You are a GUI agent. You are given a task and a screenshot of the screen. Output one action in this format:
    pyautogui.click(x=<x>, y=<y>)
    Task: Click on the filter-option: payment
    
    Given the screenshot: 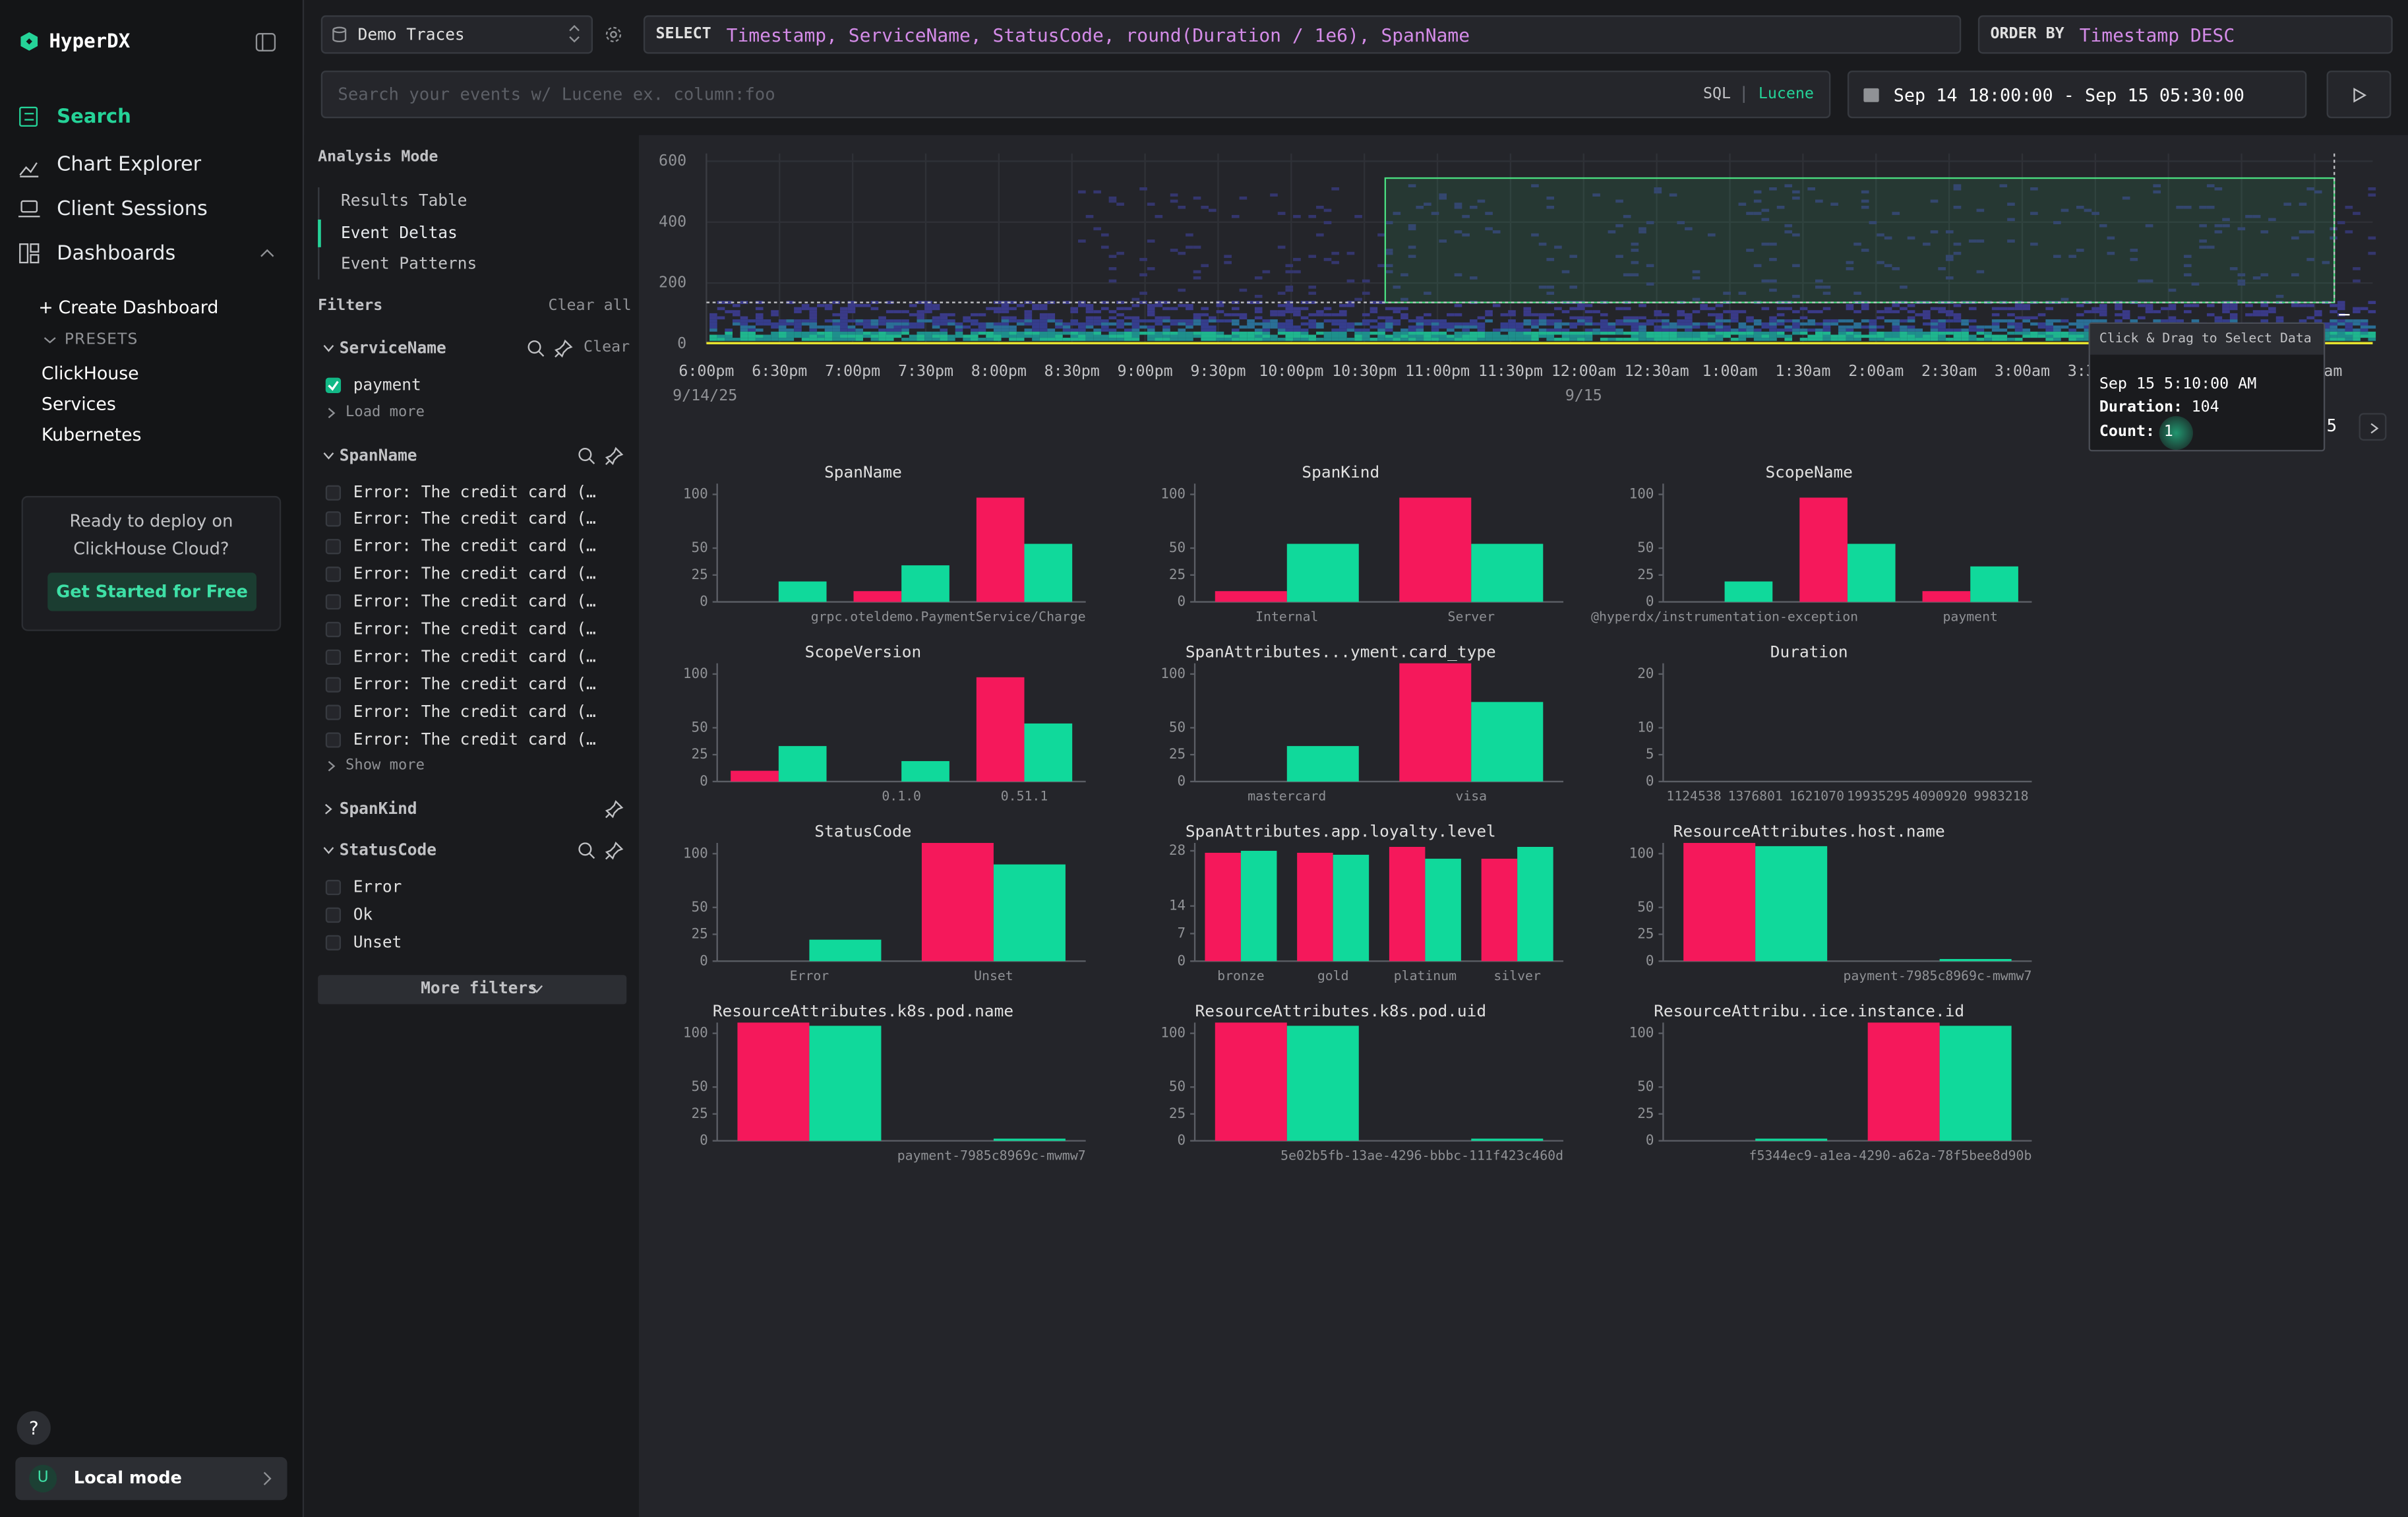 What is the action you would take?
    pyautogui.click(x=387, y=385)
    